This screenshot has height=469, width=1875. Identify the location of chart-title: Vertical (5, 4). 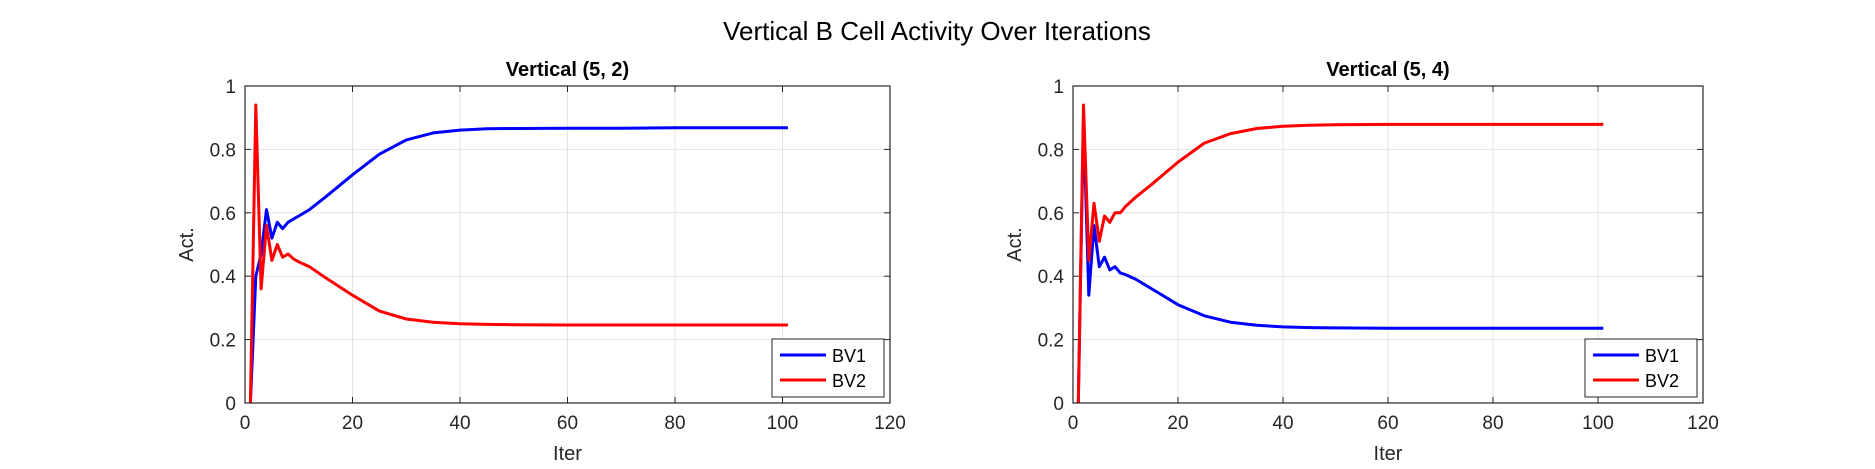
(1387, 70).